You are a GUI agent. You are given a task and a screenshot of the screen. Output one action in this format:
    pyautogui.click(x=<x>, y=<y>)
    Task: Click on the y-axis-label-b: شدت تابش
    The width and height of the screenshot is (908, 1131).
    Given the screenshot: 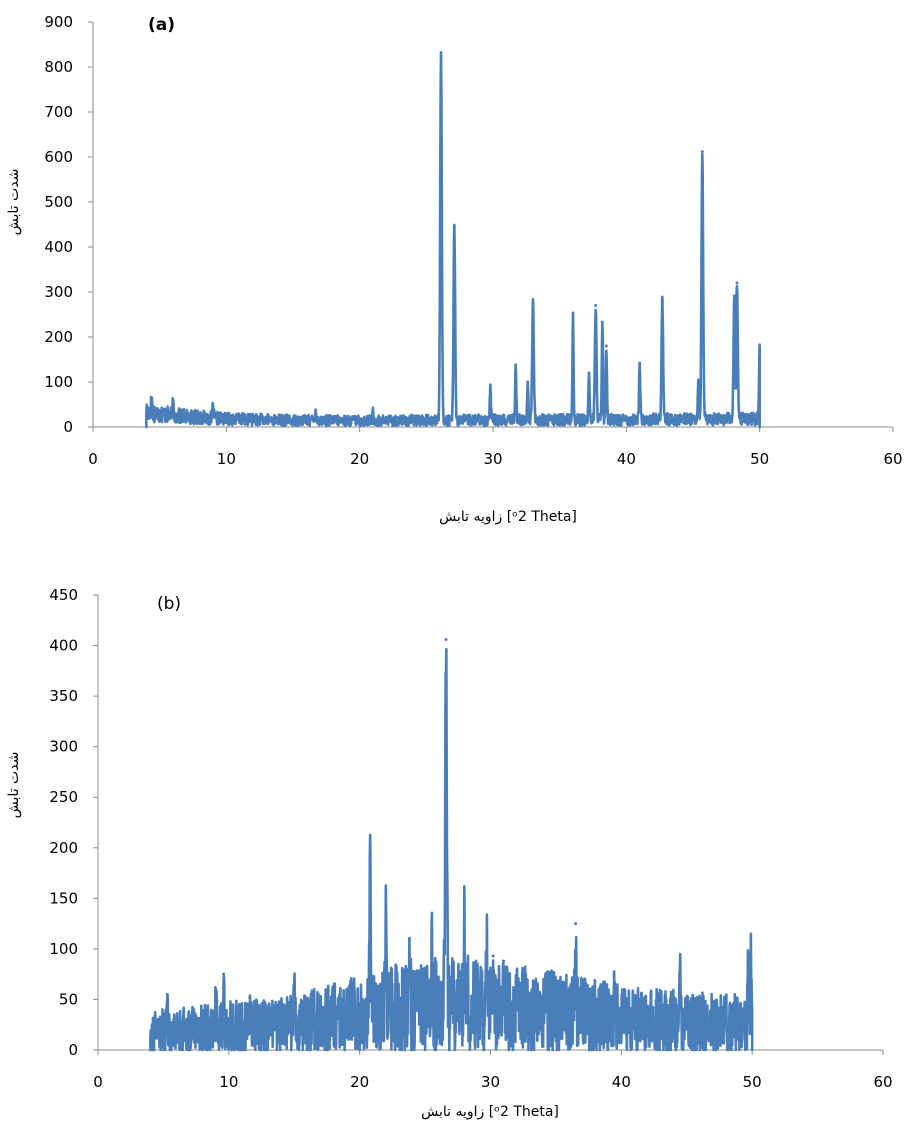 What is the action you would take?
    pyautogui.click(x=14, y=785)
    